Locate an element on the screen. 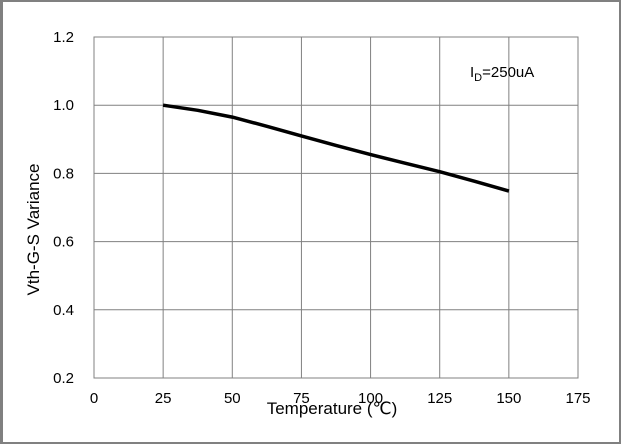 The width and height of the screenshot is (621, 444). x-tick-label: 125 is located at coordinates (439, 398).